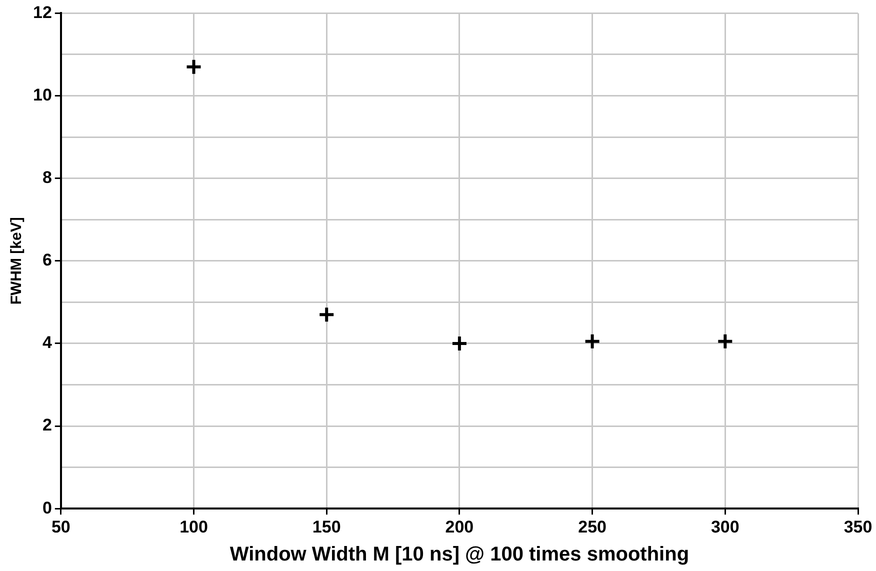  What do you see at coordinates (47, 508) in the screenshot?
I see `y-tick-label: 0` at bounding box center [47, 508].